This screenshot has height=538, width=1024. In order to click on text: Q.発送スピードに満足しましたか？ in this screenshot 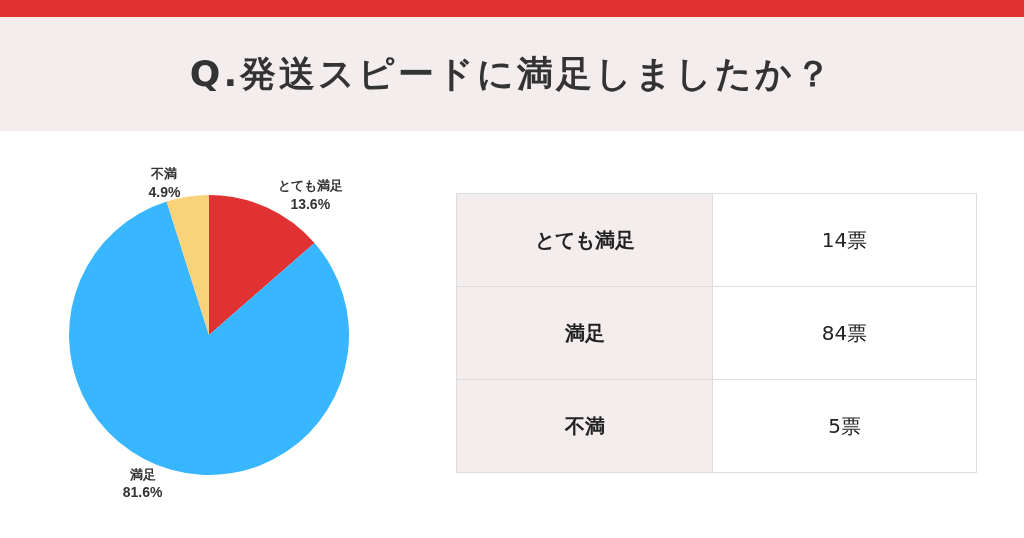, I will do `click(512, 73)`.